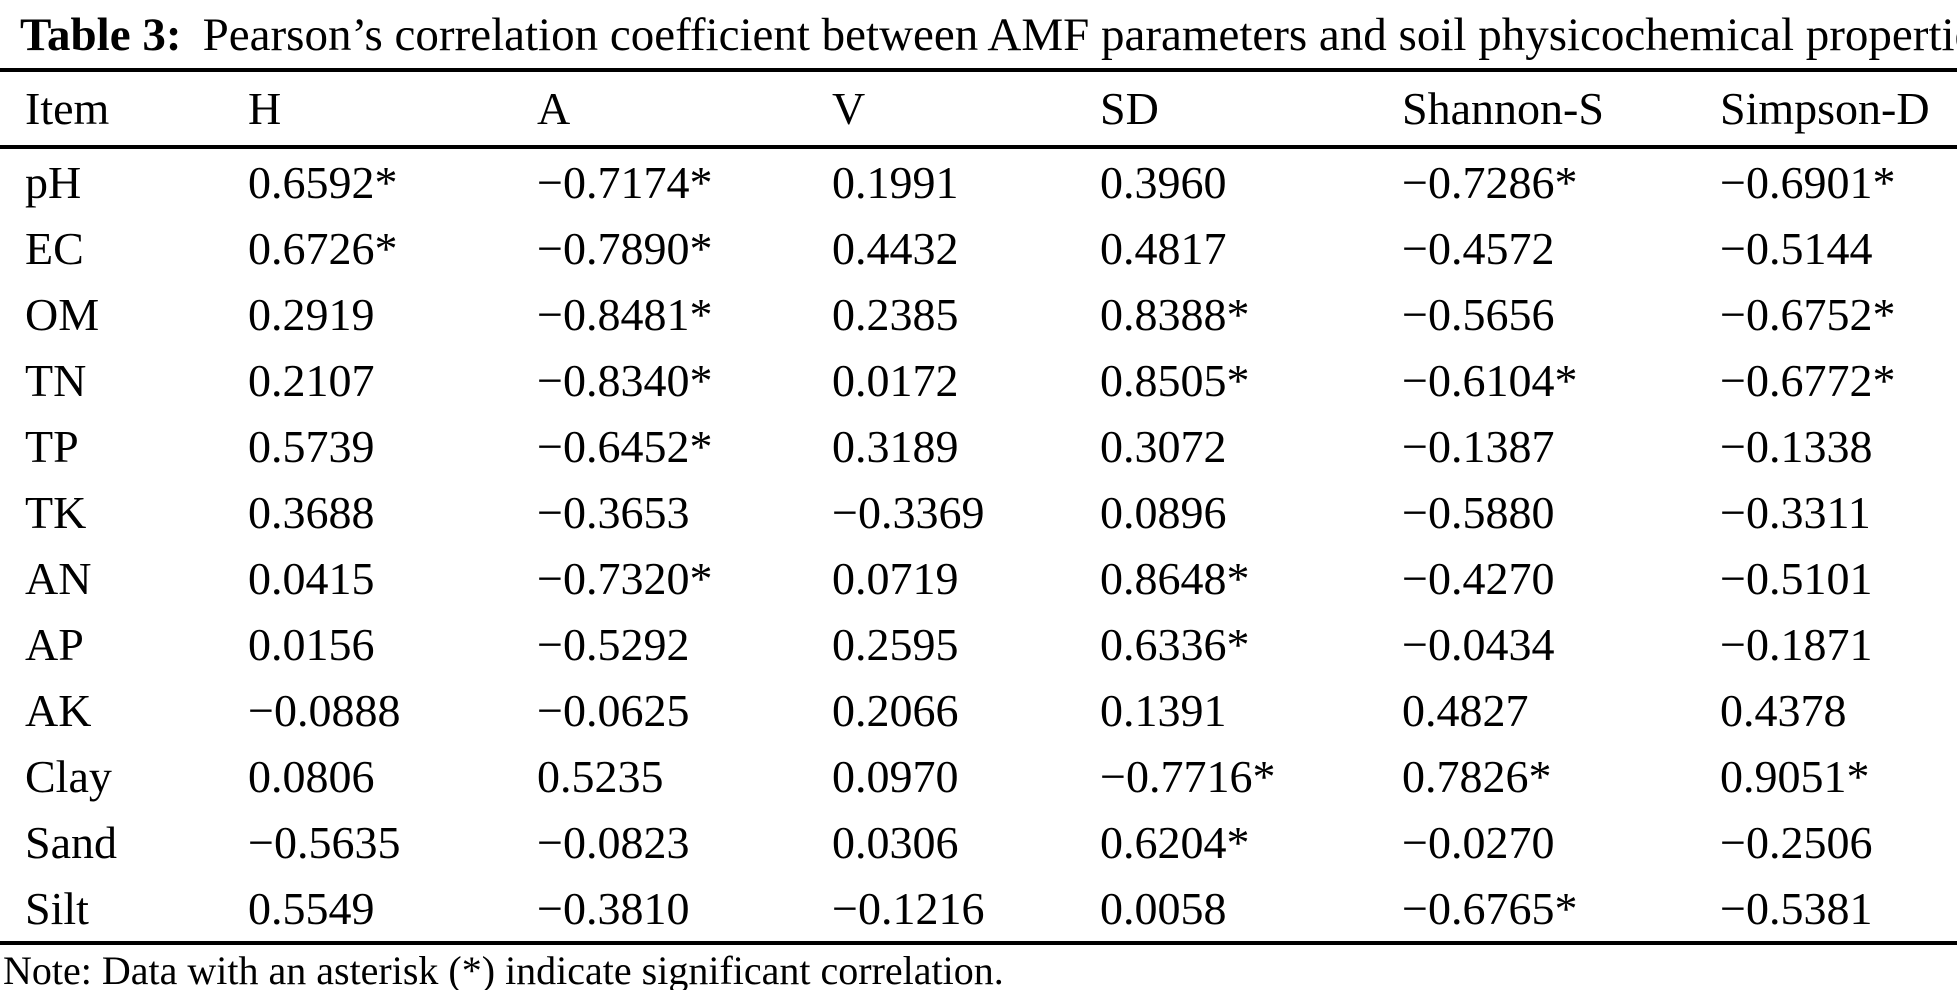  I want to click on table-cell: 0.6336*, so click(1175, 644).